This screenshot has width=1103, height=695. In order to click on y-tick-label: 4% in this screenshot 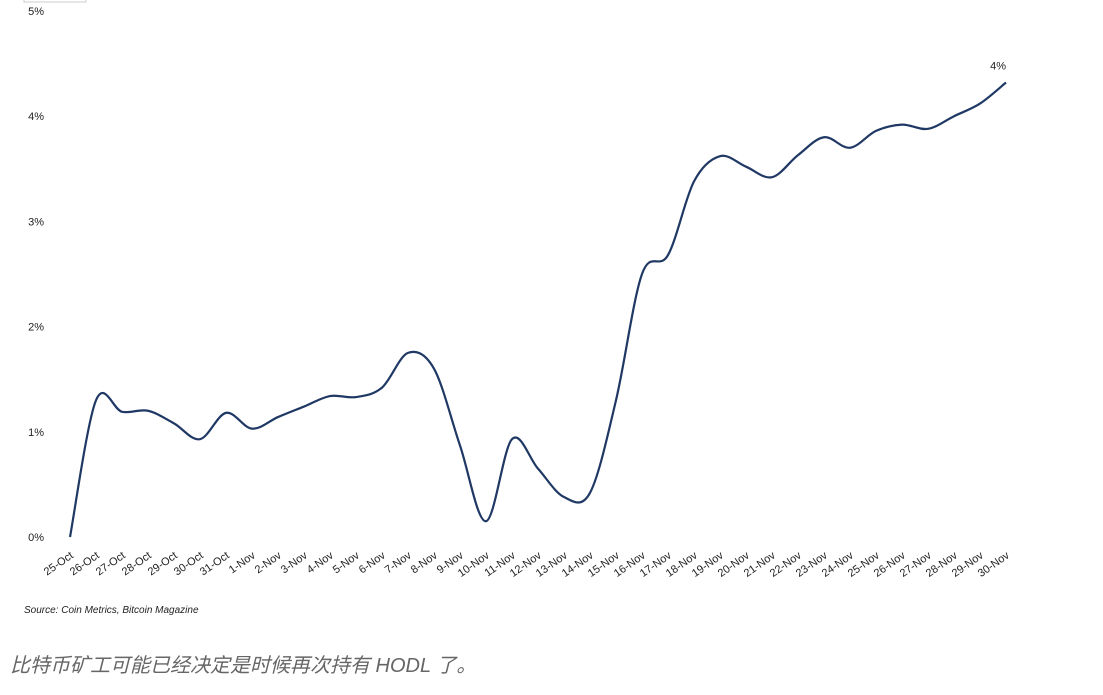, I will do `click(36, 117)`.